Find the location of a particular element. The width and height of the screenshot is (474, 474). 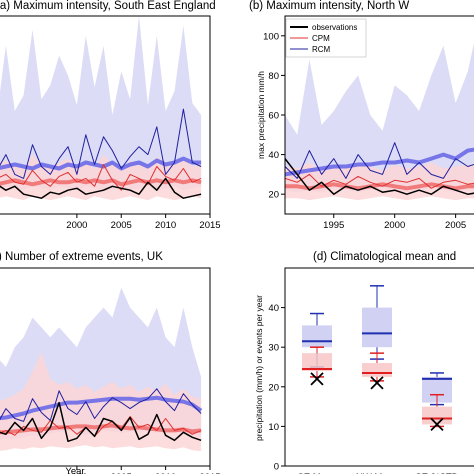

band-cpm is located at coordinates (379, 181).